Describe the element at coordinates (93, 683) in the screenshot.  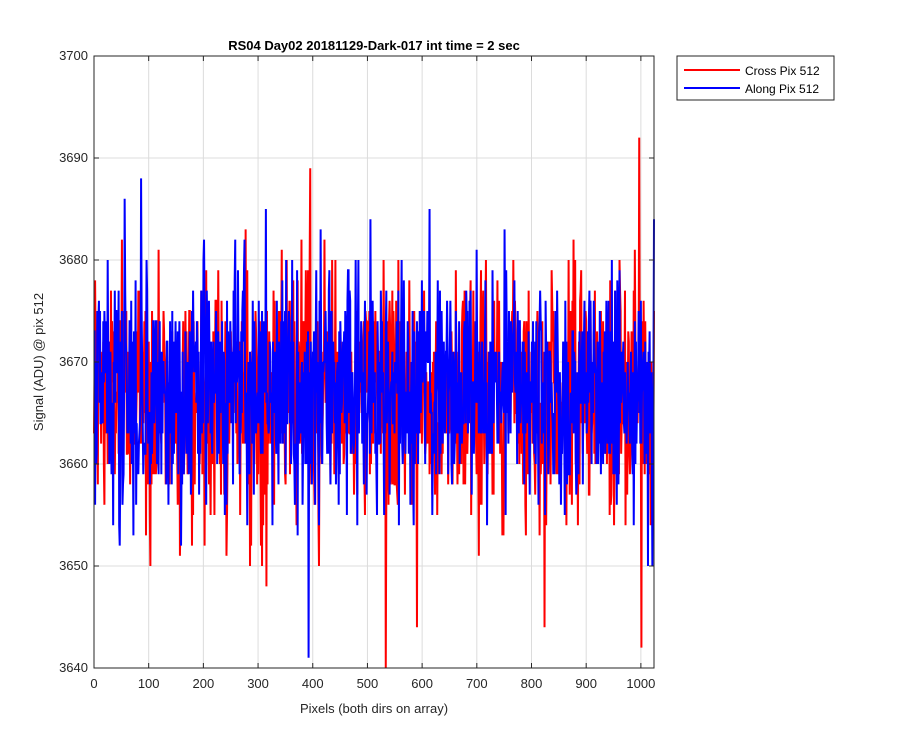
I see `x-tick-label: 0` at that location.